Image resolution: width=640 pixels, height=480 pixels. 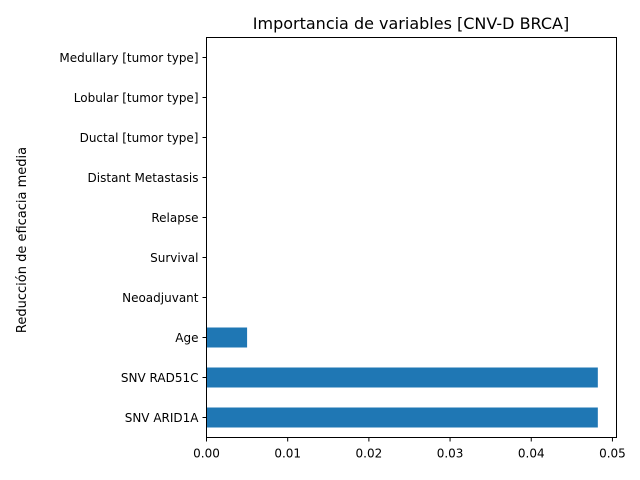 What do you see at coordinates (22, 240) in the screenshot?
I see `y-axis-label: Reducción de eficacia media` at bounding box center [22, 240].